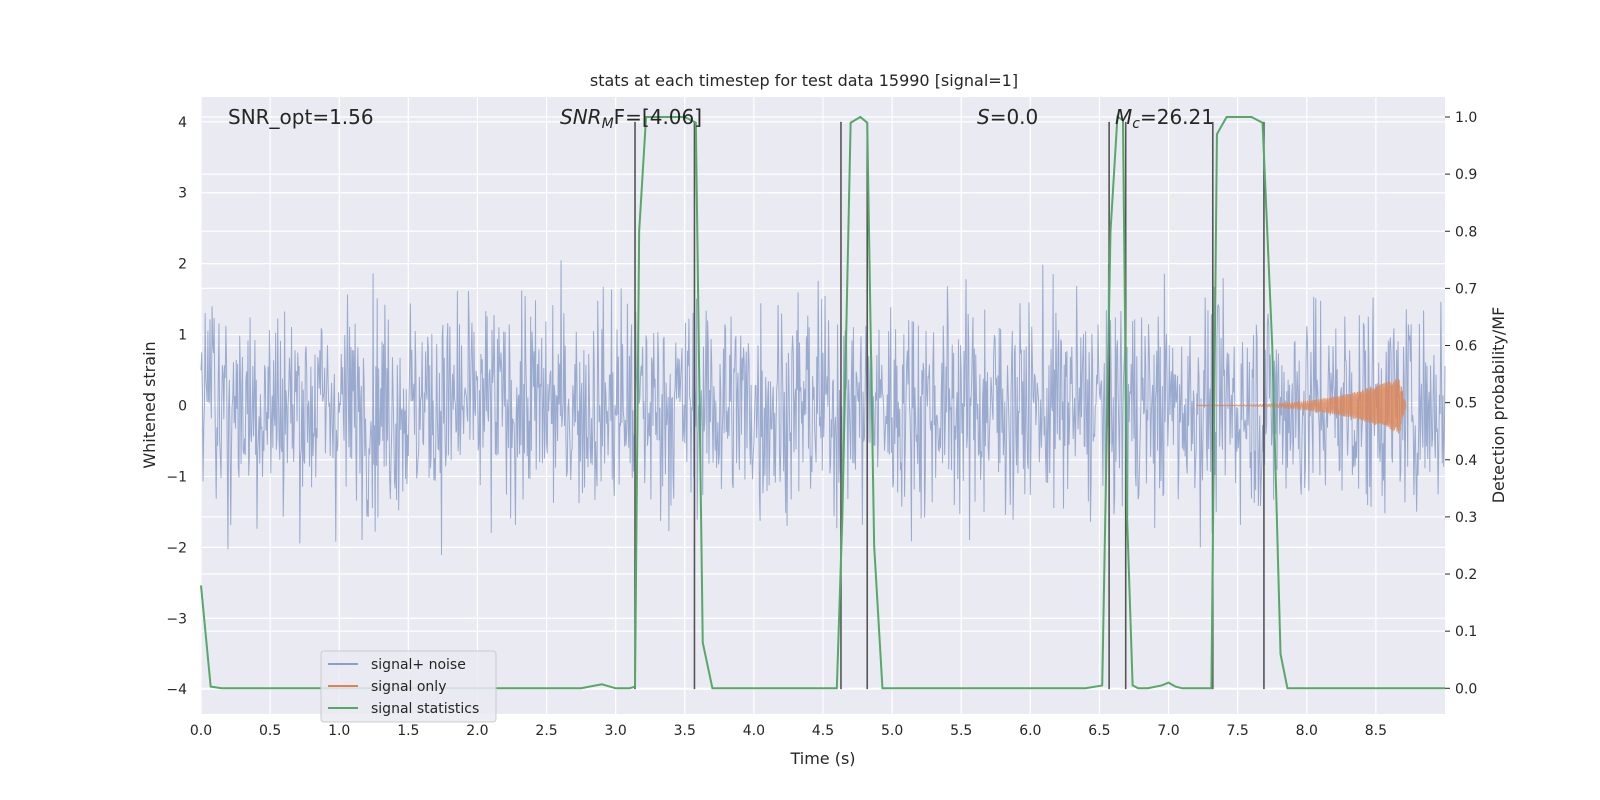  I want to click on y-tick-label-left: −2, so click(176, 548).